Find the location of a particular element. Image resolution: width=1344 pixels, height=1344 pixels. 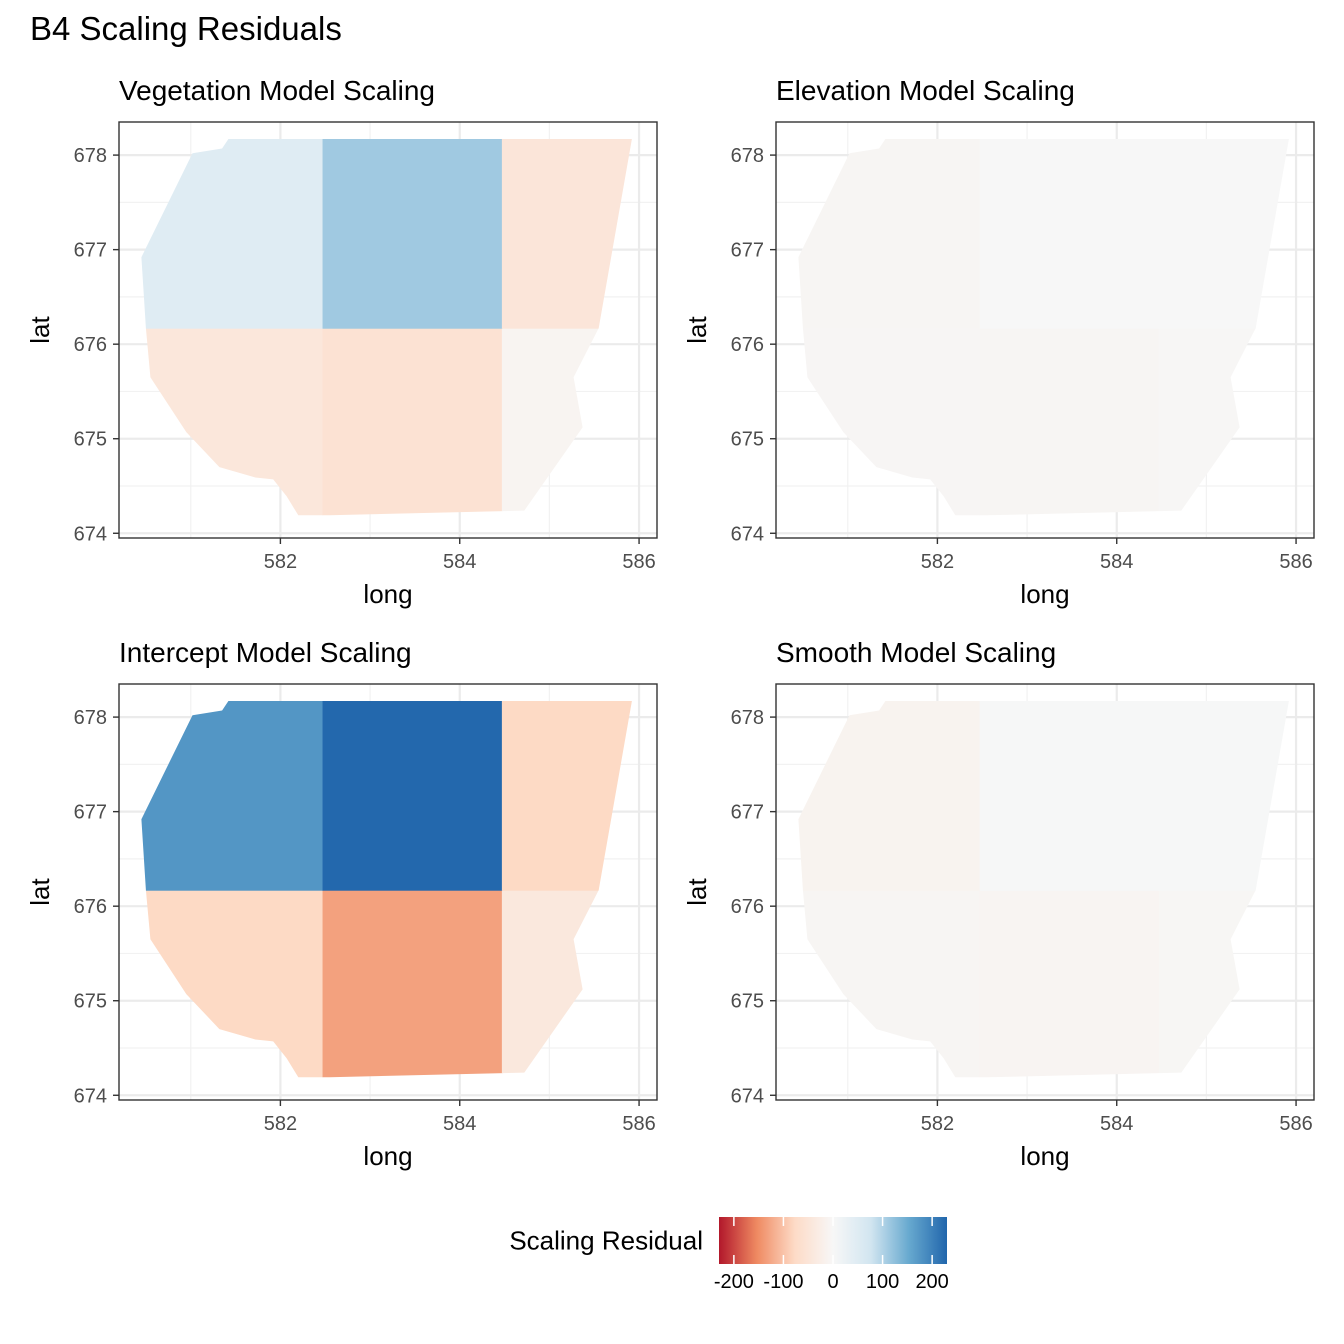

legend-tick-label: -200 is located at coordinates (734, 1282).